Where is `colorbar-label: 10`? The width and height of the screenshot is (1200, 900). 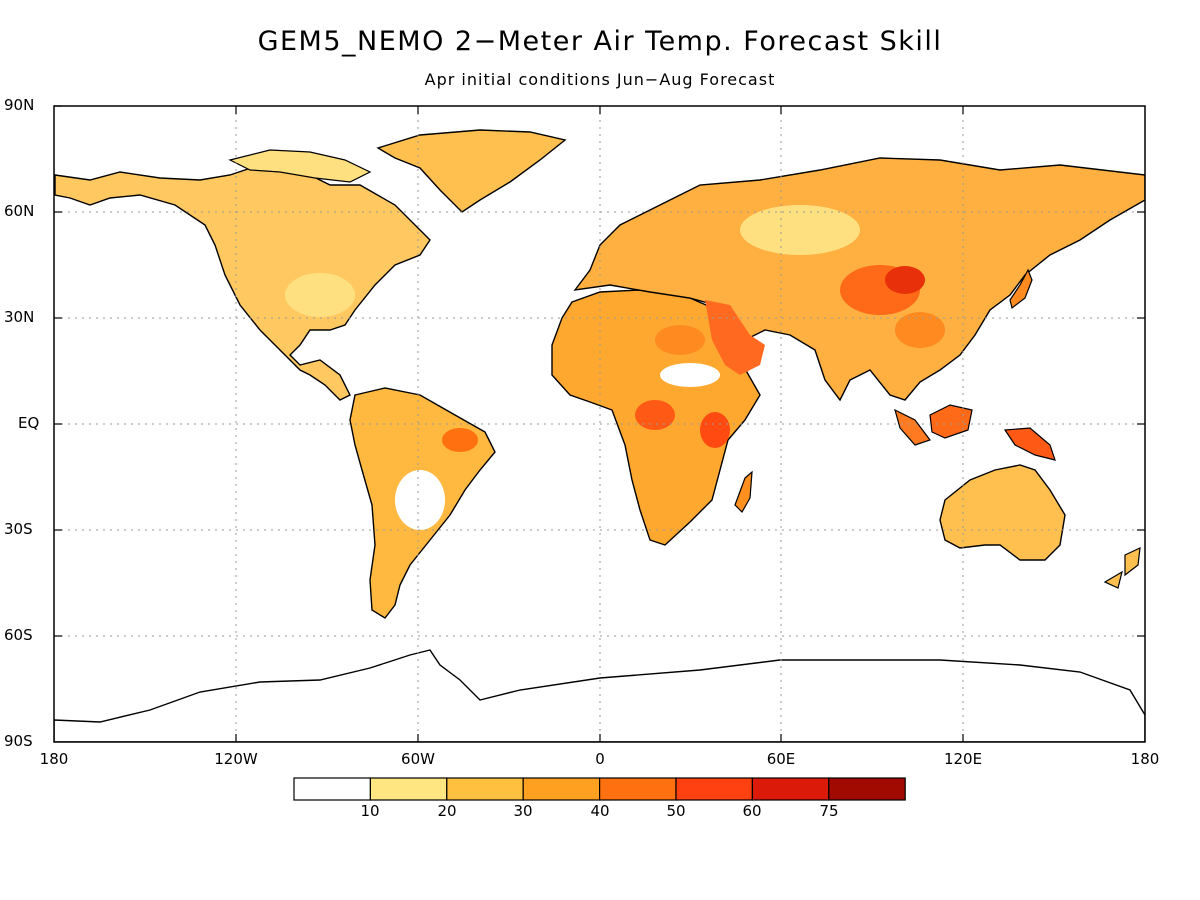 colorbar-label: 10 is located at coordinates (370, 811).